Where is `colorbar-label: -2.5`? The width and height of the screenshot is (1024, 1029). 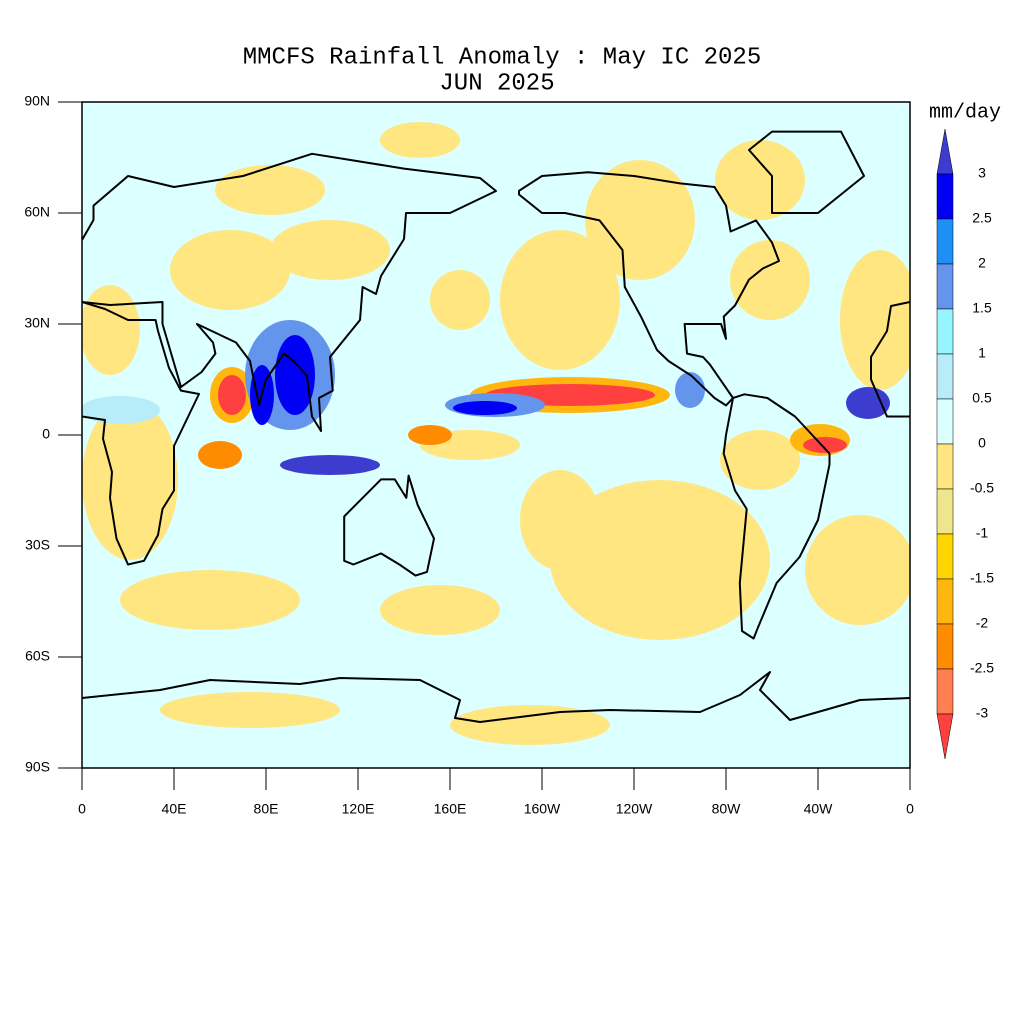 colorbar-label: -2.5 is located at coordinates (982, 668).